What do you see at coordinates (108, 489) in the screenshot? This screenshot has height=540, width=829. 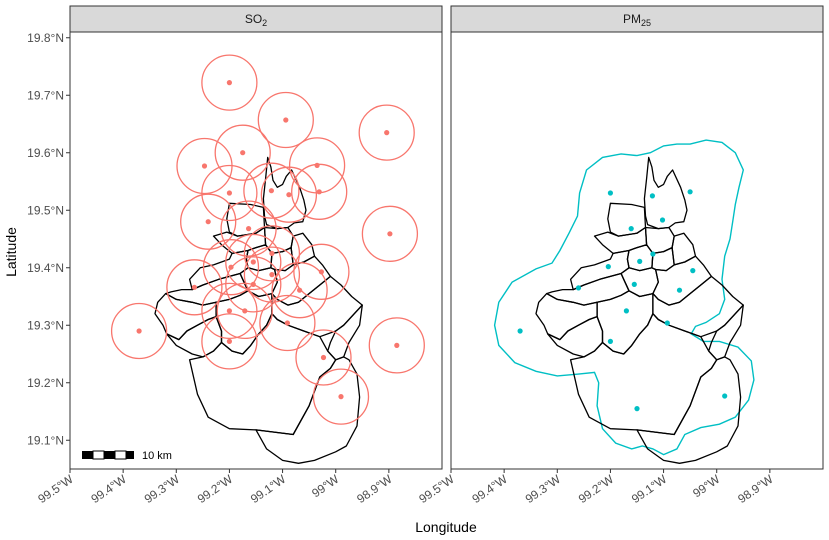 I see `x-tick-label: 99.4°W` at bounding box center [108, 489].